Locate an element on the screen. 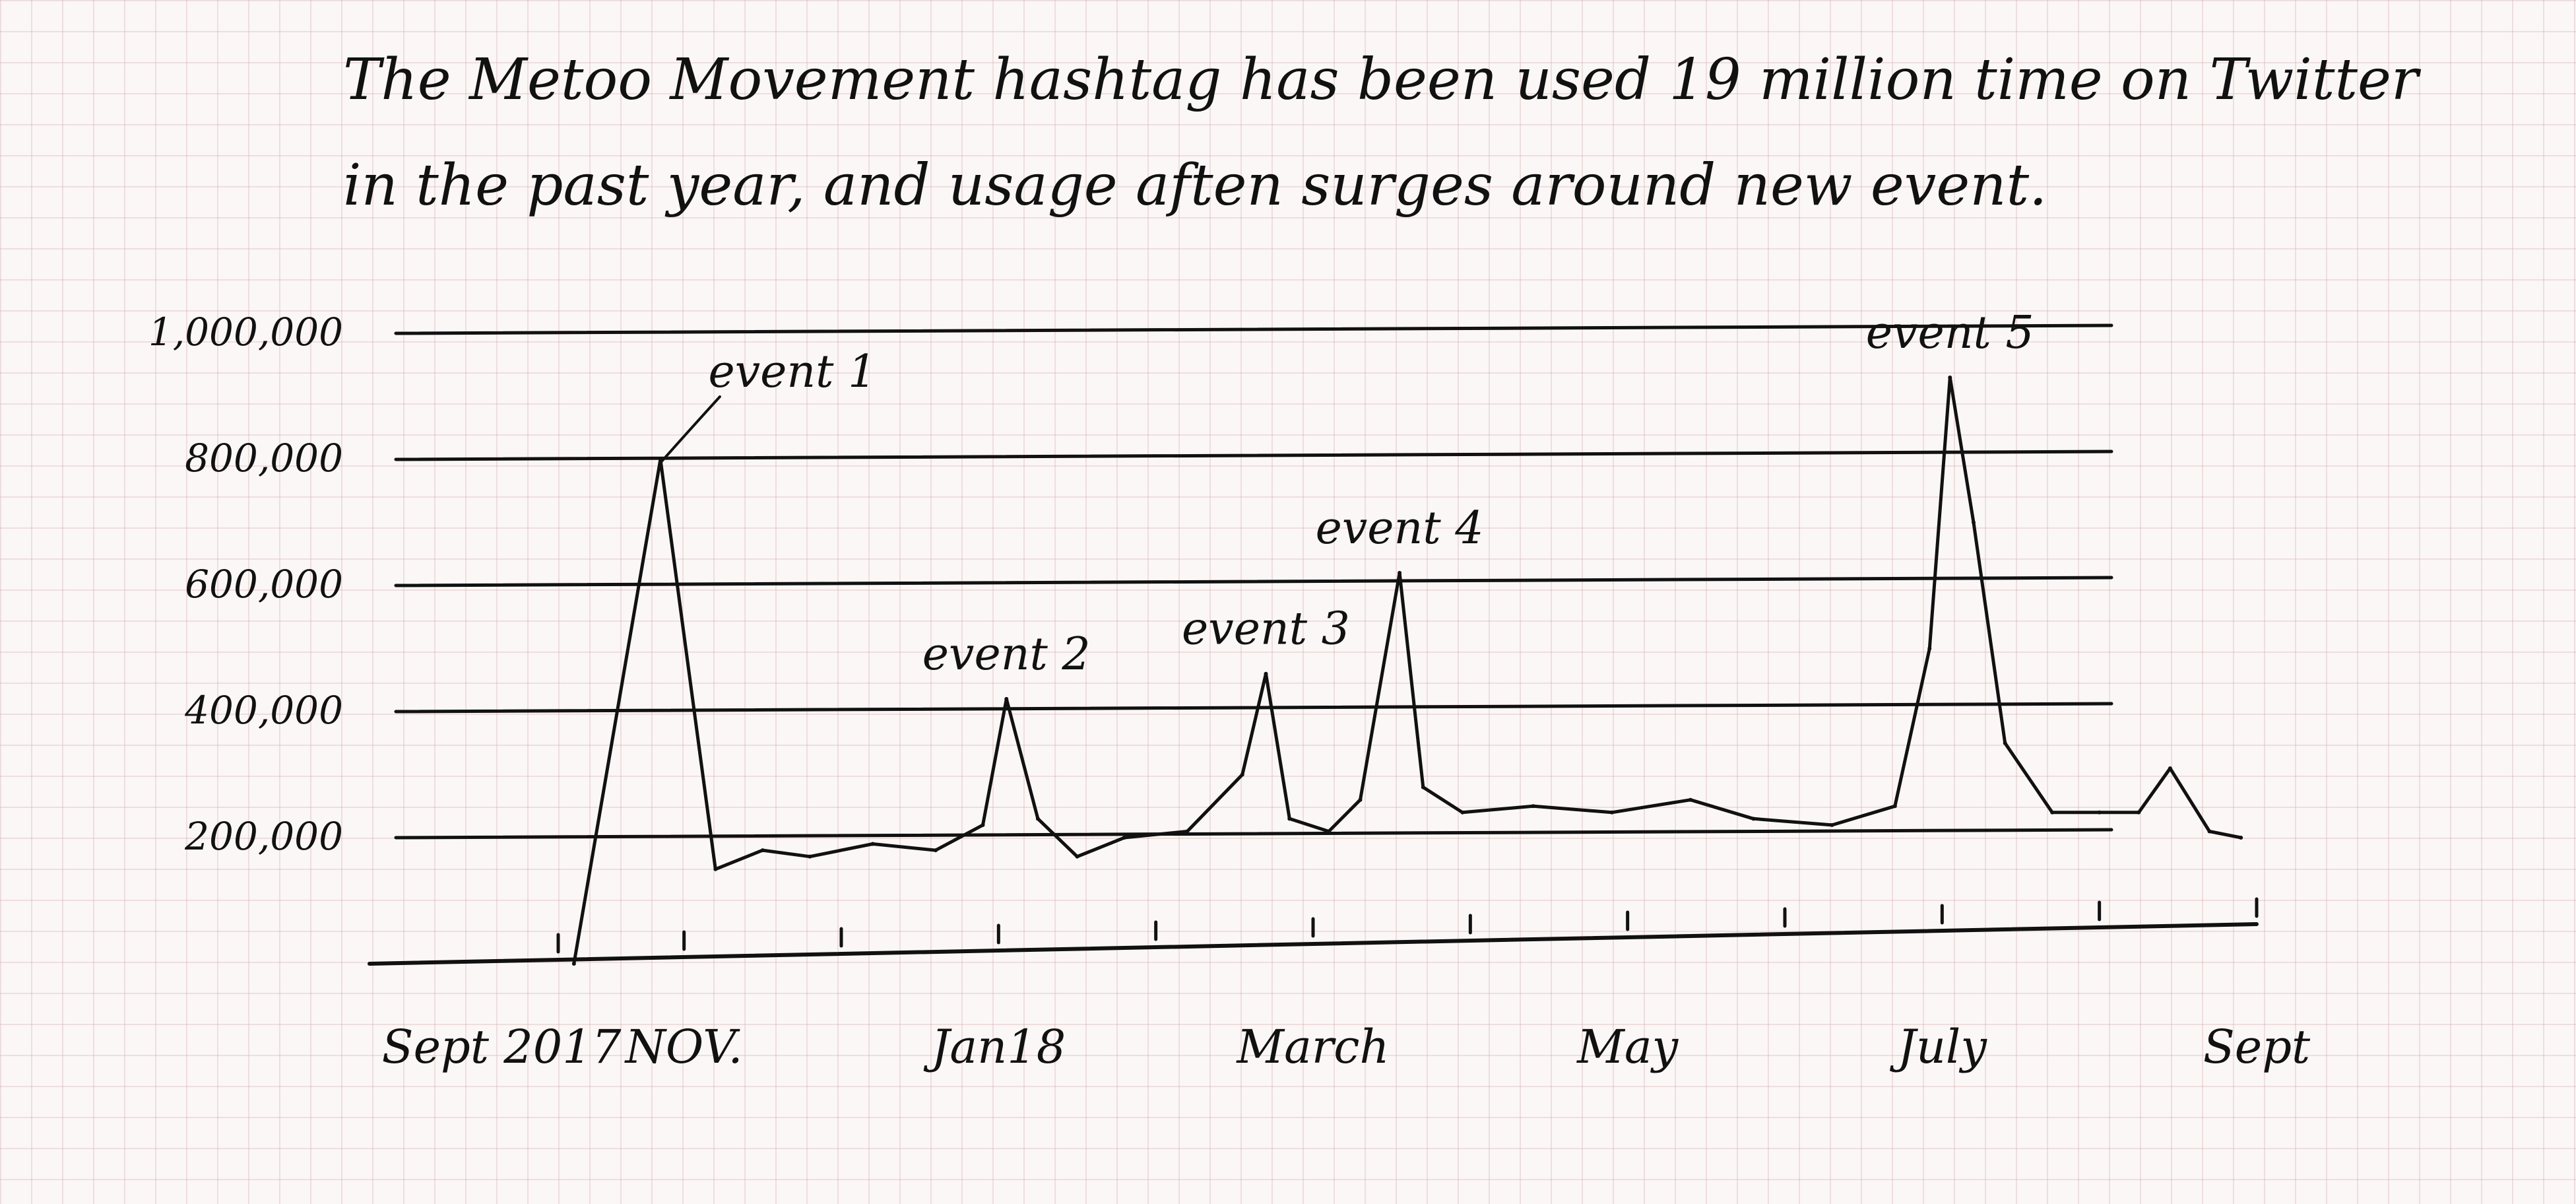 Image resolution: width=2576 pixels, height=1204 pixels. x-tick-label: Jan18 is located at coordinates (994, 1047).